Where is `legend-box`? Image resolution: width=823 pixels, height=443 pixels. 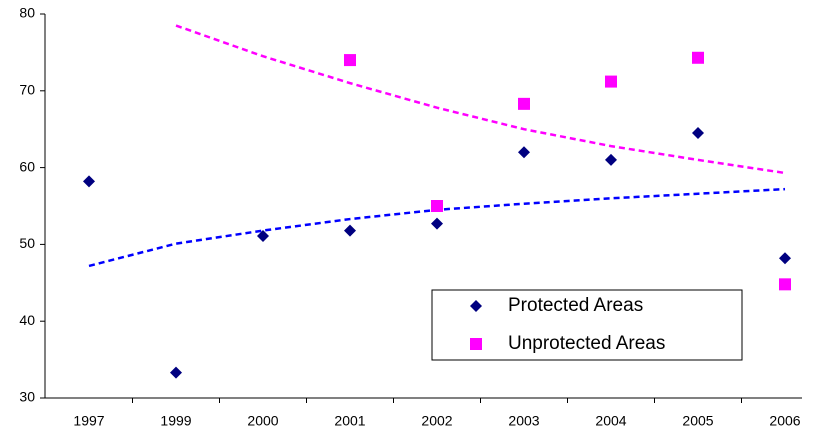
legend-box is located at coordinates (587, 325).